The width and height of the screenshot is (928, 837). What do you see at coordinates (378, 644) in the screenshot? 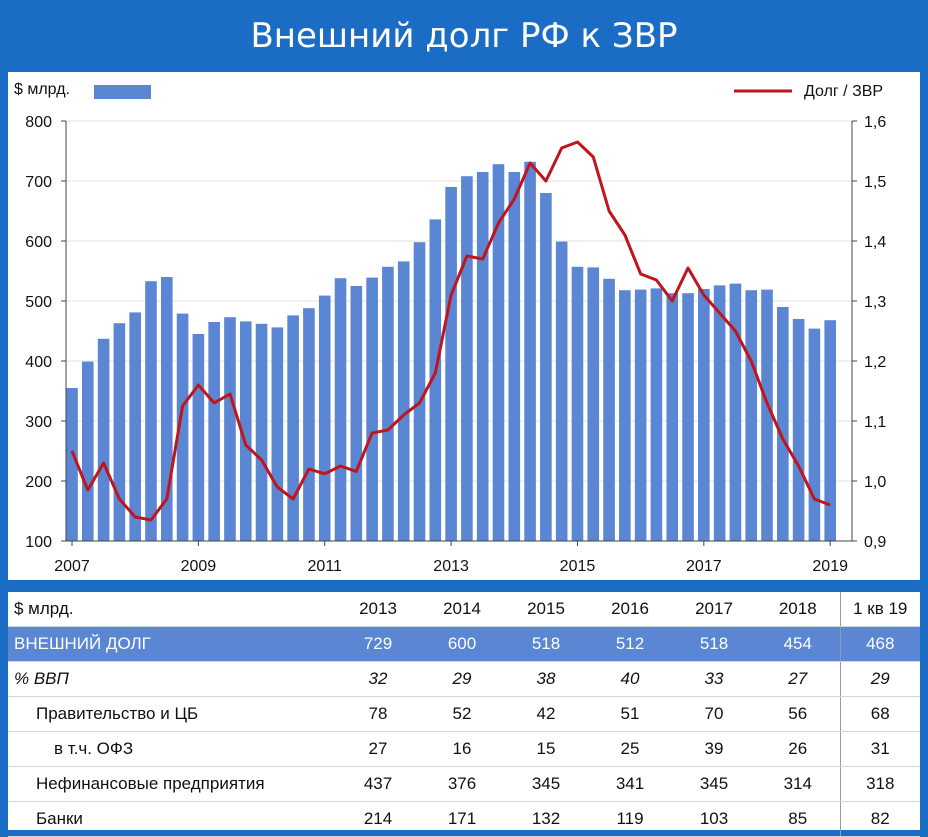
I see `table-cell: 729` at bounding box center [378, 644].